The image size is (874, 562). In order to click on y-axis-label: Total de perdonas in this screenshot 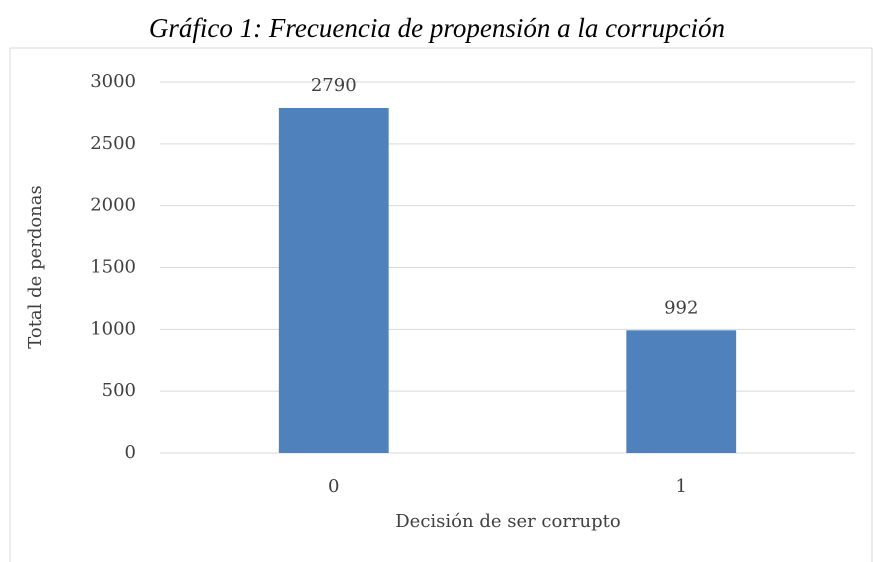, I will do `click(35, 267)`.